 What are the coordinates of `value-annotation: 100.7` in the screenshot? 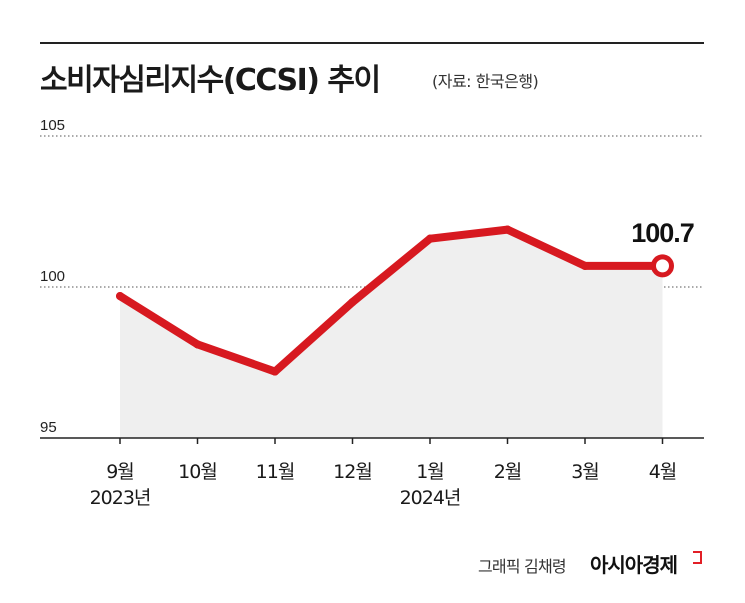 It's located at (662, 233).